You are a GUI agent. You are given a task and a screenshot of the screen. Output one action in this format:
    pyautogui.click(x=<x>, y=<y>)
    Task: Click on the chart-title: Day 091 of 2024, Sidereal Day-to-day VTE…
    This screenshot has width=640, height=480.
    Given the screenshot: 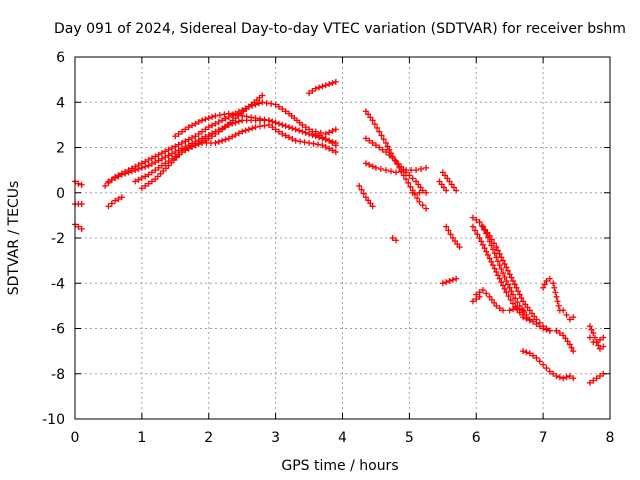 What is the action you would take?
    pyautogui.click(x=340, y=29)
    